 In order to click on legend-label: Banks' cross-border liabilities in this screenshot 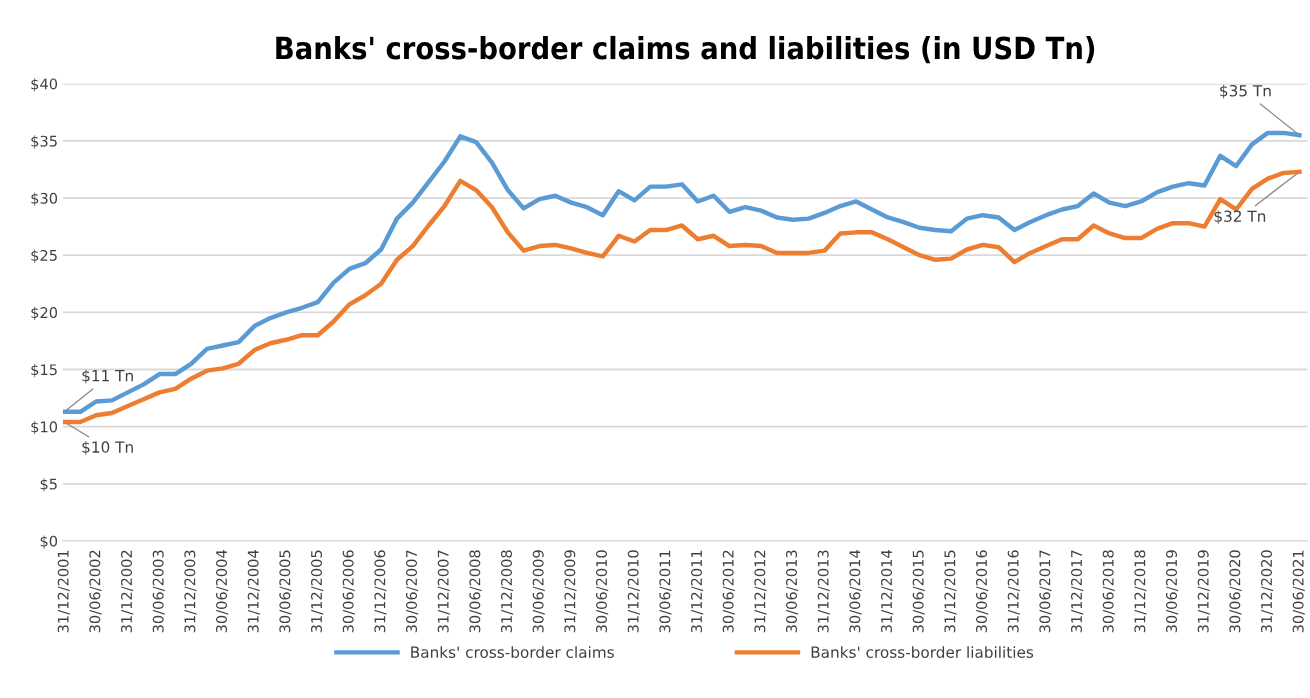, I will do `click(922, 652)`.